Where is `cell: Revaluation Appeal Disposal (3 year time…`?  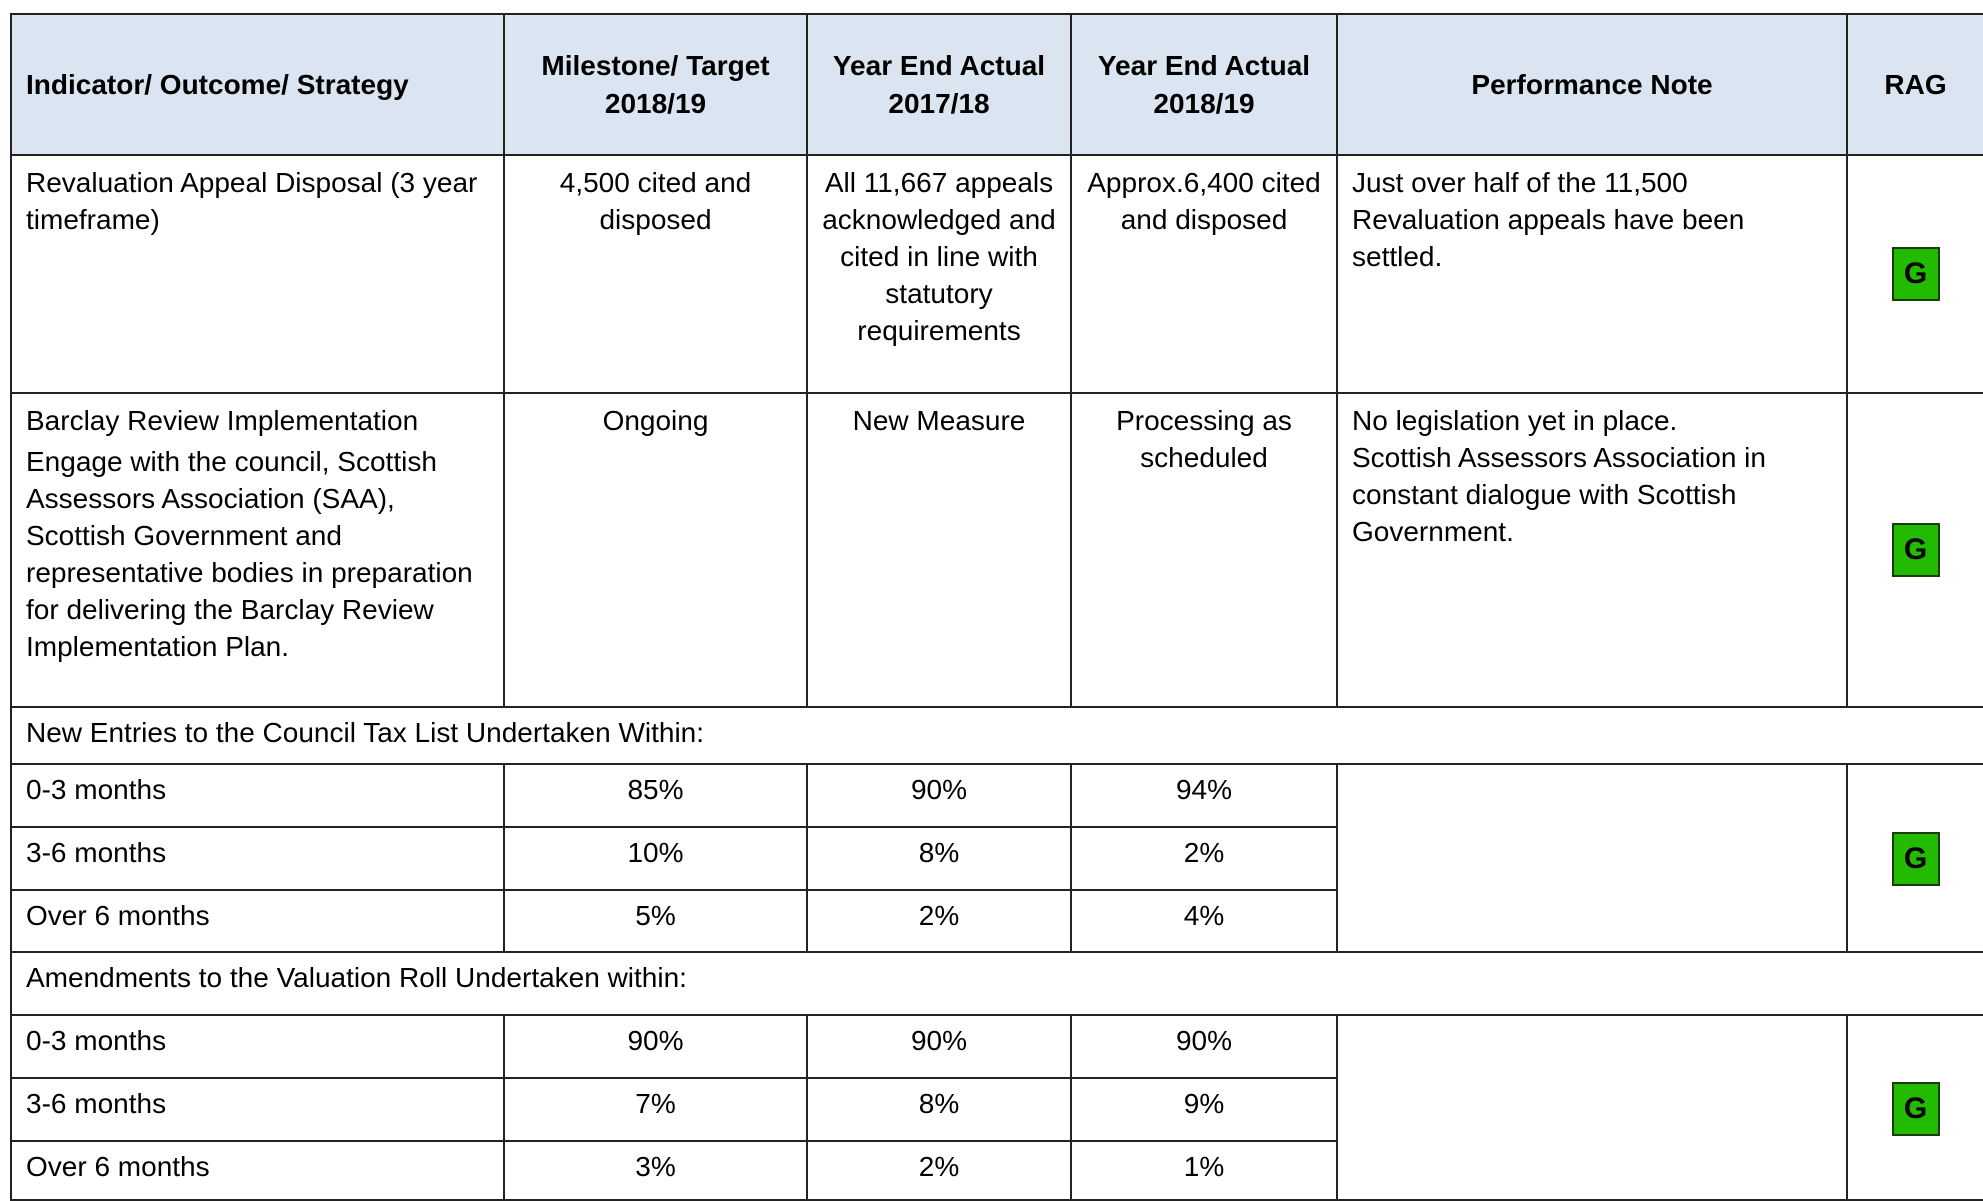 cell: Revaluation Appeal Disposal (3 year time… is located at coordinates (257, 274).